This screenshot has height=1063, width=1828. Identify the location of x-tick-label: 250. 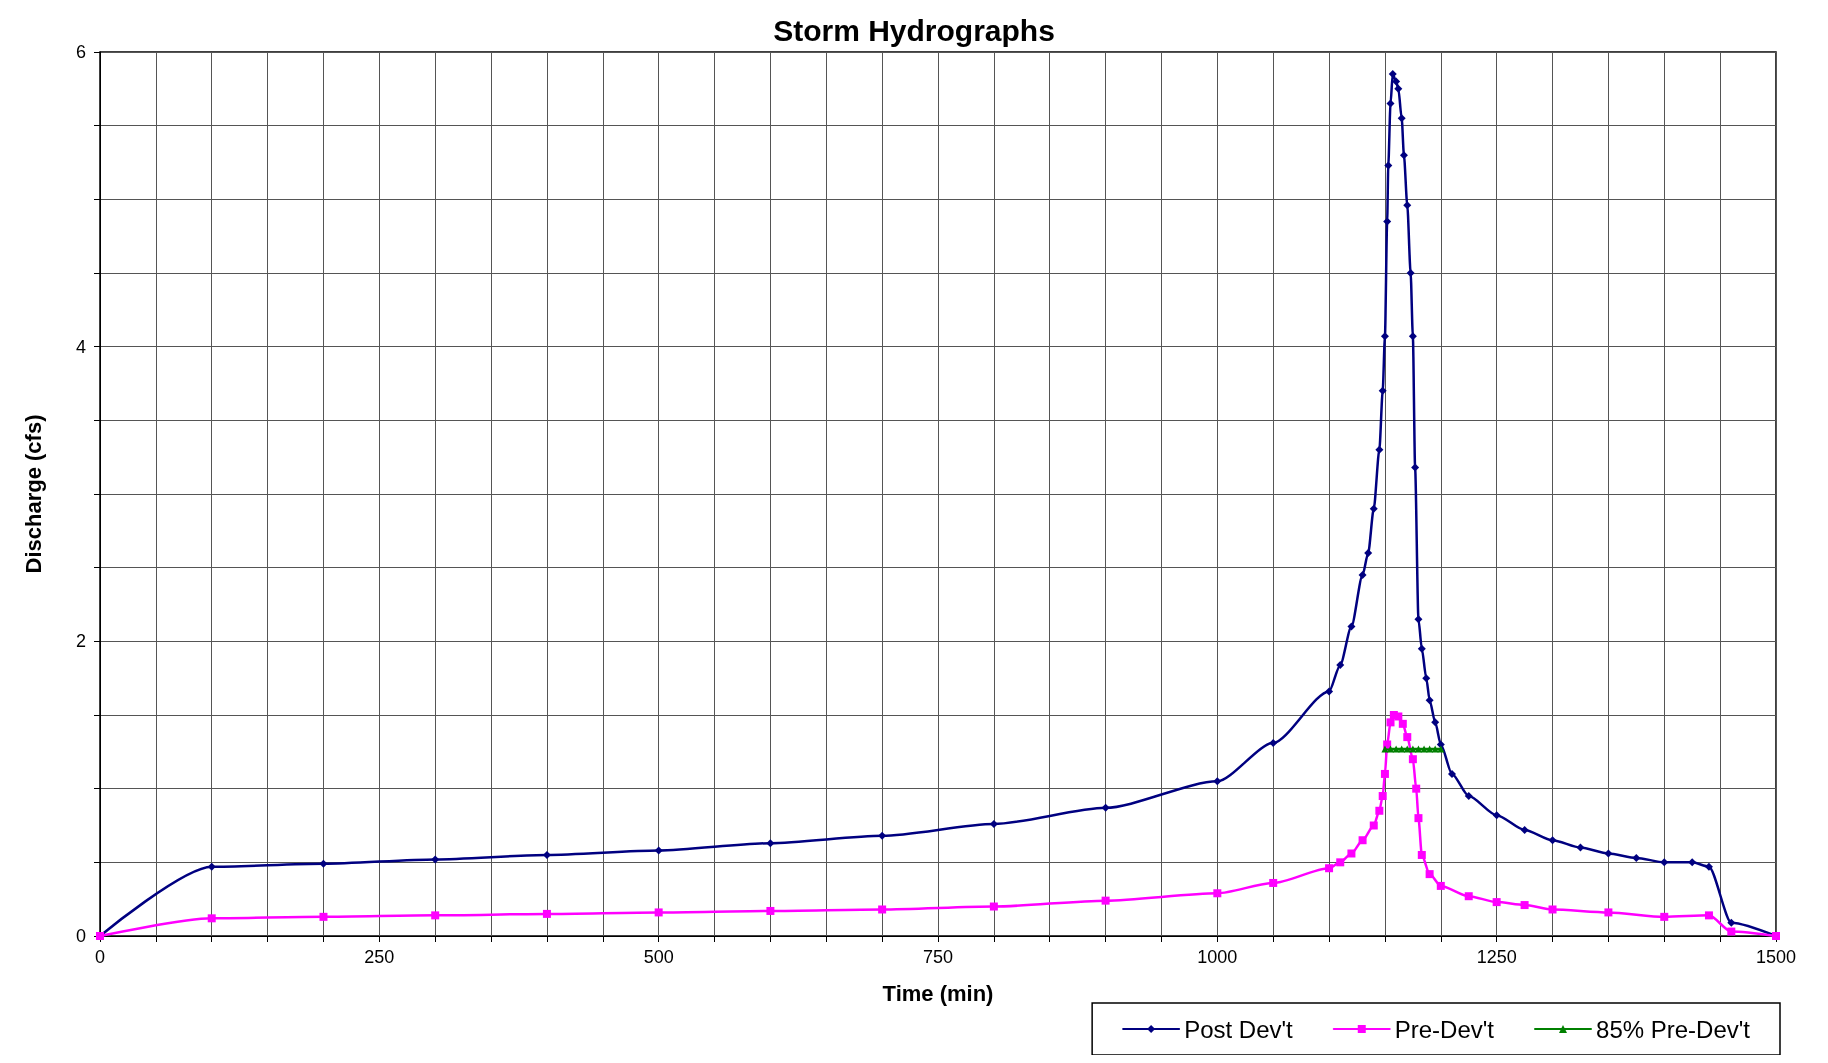
(379, 957).